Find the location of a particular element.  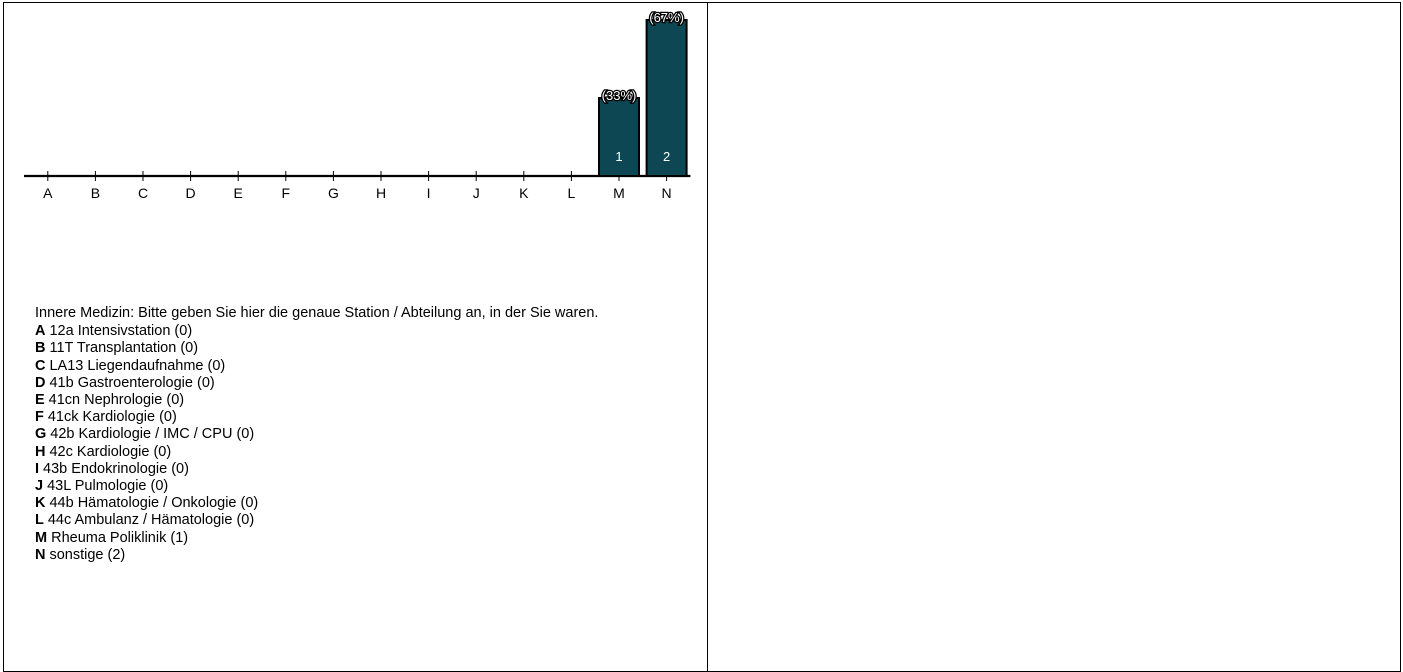

legend-key: E is located at coordinates (40, 400).